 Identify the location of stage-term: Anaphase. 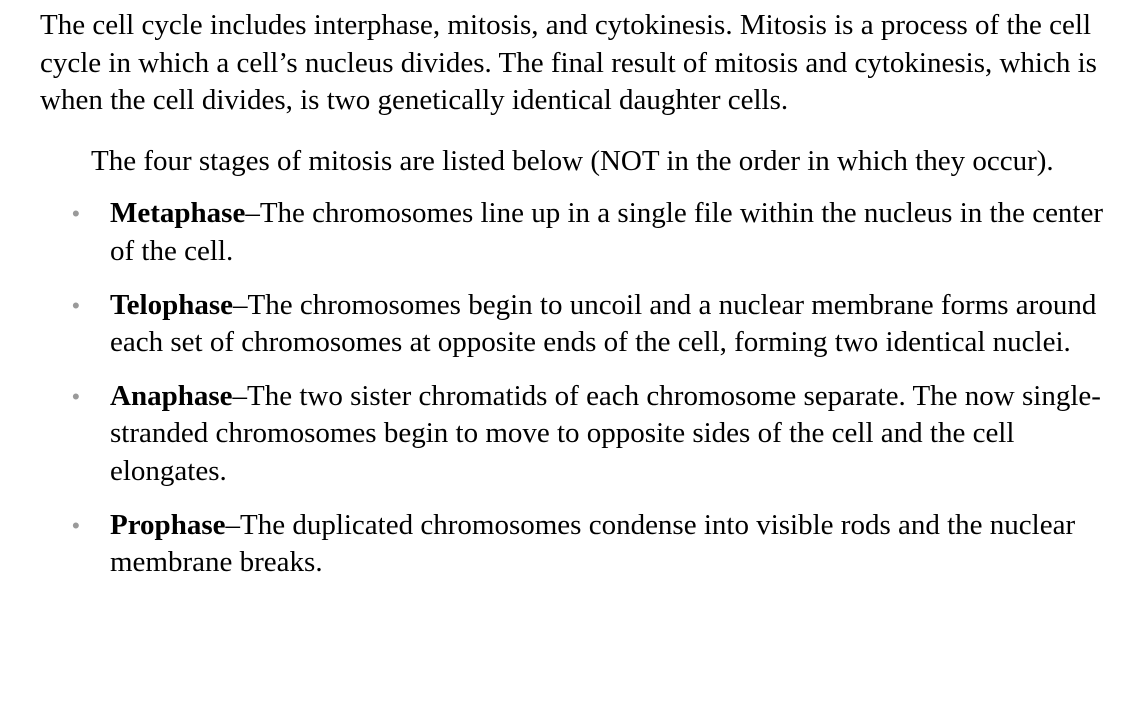
(171, 395).